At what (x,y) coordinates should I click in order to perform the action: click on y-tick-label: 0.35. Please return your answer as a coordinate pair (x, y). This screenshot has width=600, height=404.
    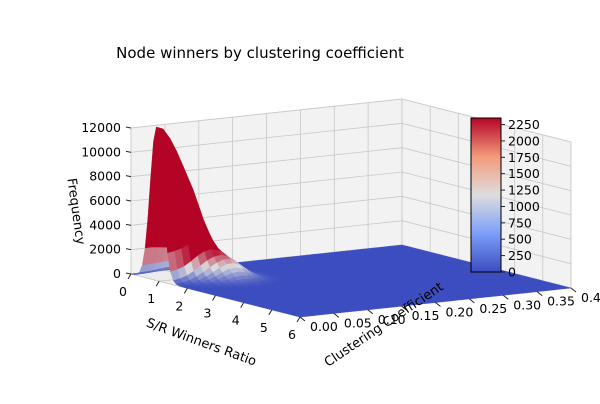
    Looking at the image, I should click on (561, 301).